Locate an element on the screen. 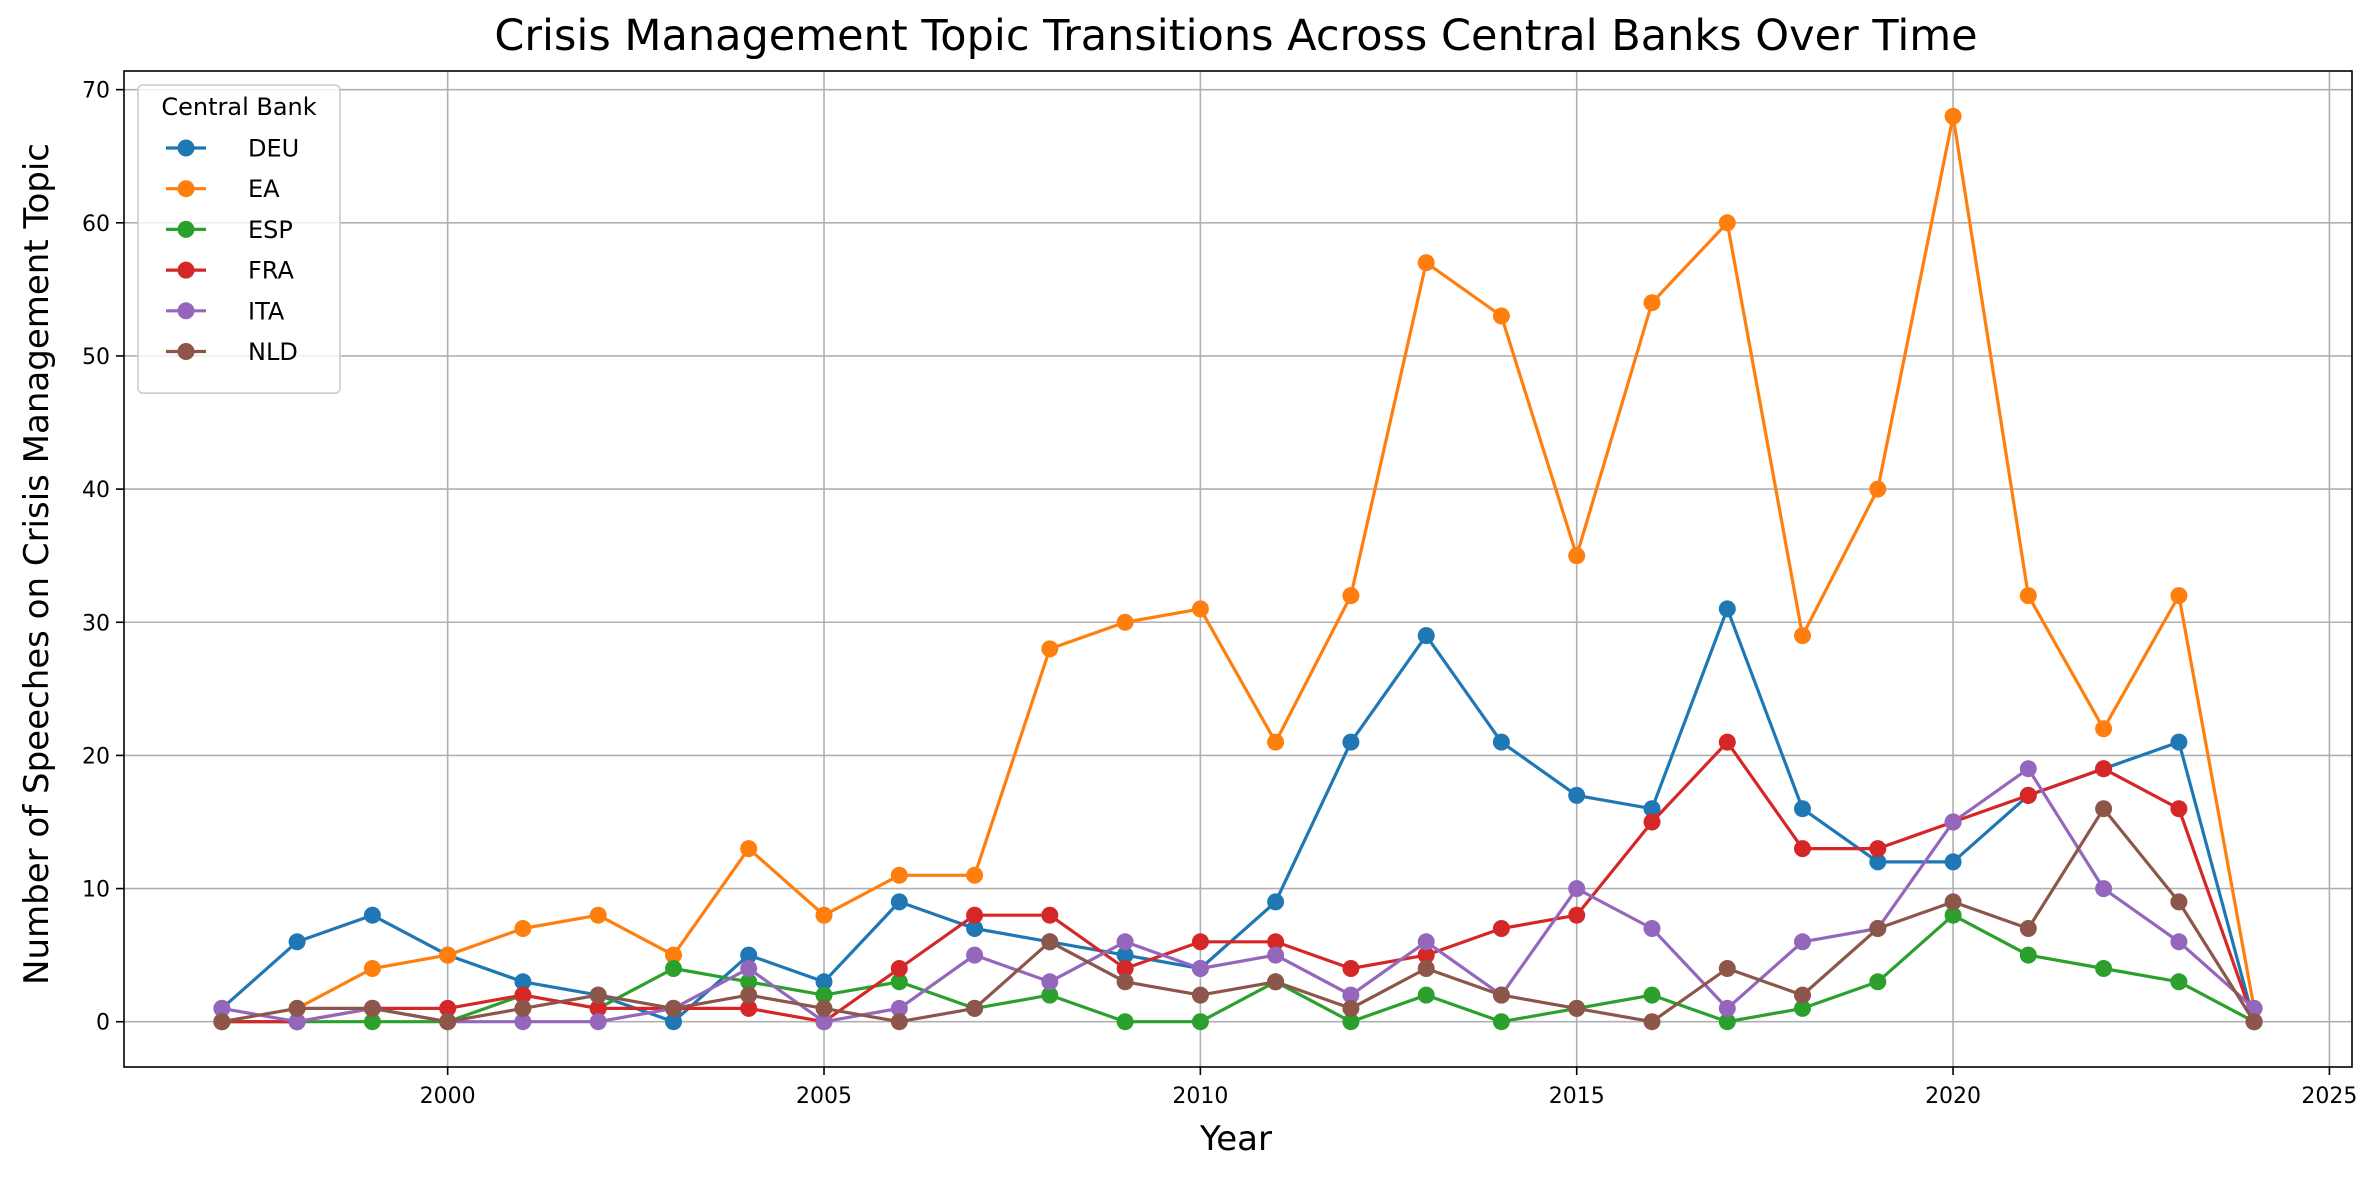 This screenshot has height=1185, width=2376. legend-item-ita: ITA is located at coordinates (225, 311).